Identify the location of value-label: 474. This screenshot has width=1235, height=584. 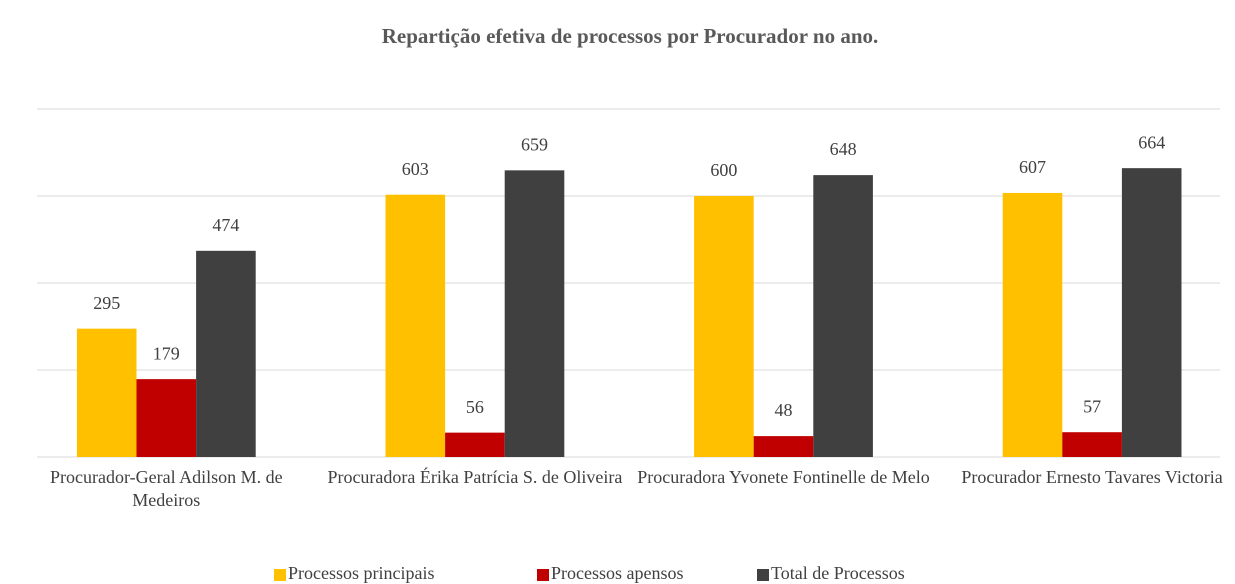
(225, 225).